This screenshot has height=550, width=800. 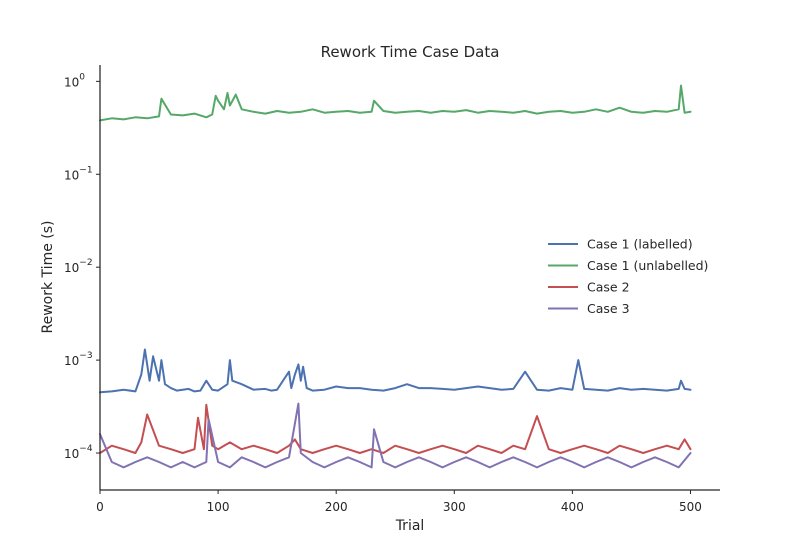 I want to click on y-tick-label: 10⁻³, so click(x=78, y=359).